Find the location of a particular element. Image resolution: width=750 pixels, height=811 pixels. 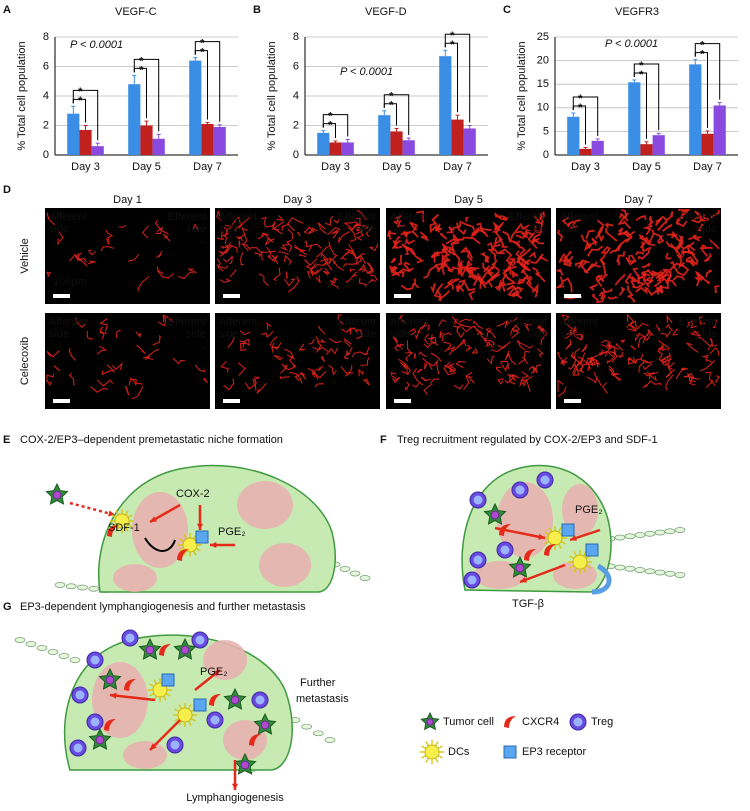

diagram-label: PGE₂ is located at coordinates (232, 532).